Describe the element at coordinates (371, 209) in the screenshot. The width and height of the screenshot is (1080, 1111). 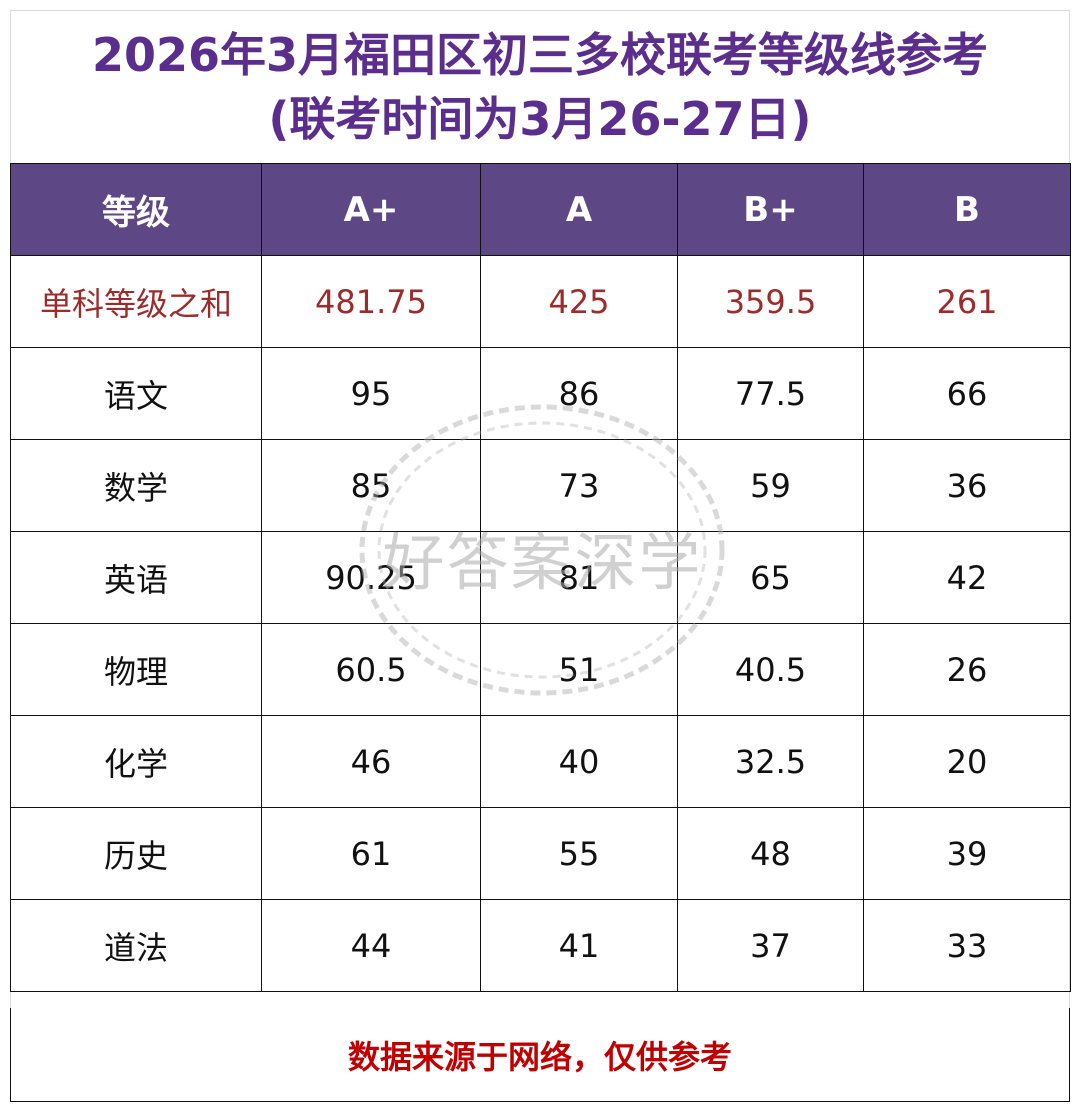
I see `header-cell-a-plus: A+` at that location.